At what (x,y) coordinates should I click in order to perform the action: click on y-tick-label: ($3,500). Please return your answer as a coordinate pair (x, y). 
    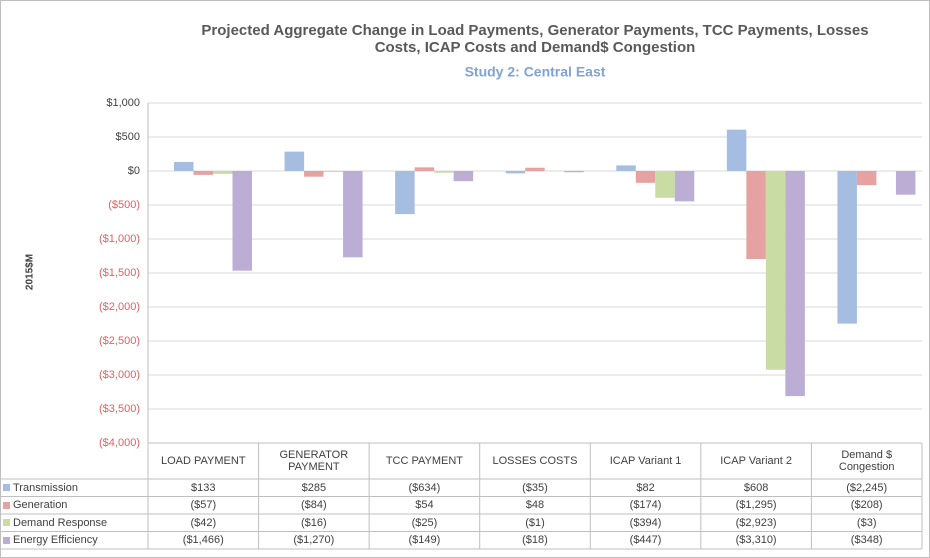
    Looking at the image, I should click on (119, 409).